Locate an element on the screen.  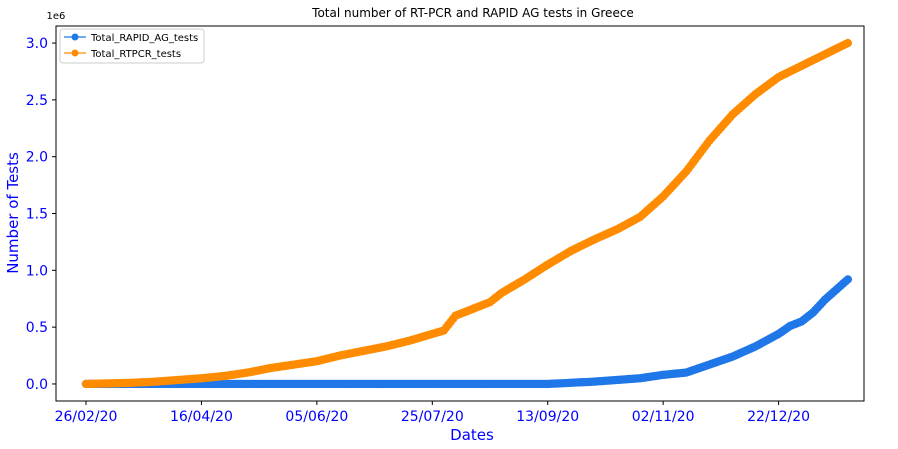
legend-label-rapid-ag: Total_RAPID_AG_tests is located at coordinates (144, 38).